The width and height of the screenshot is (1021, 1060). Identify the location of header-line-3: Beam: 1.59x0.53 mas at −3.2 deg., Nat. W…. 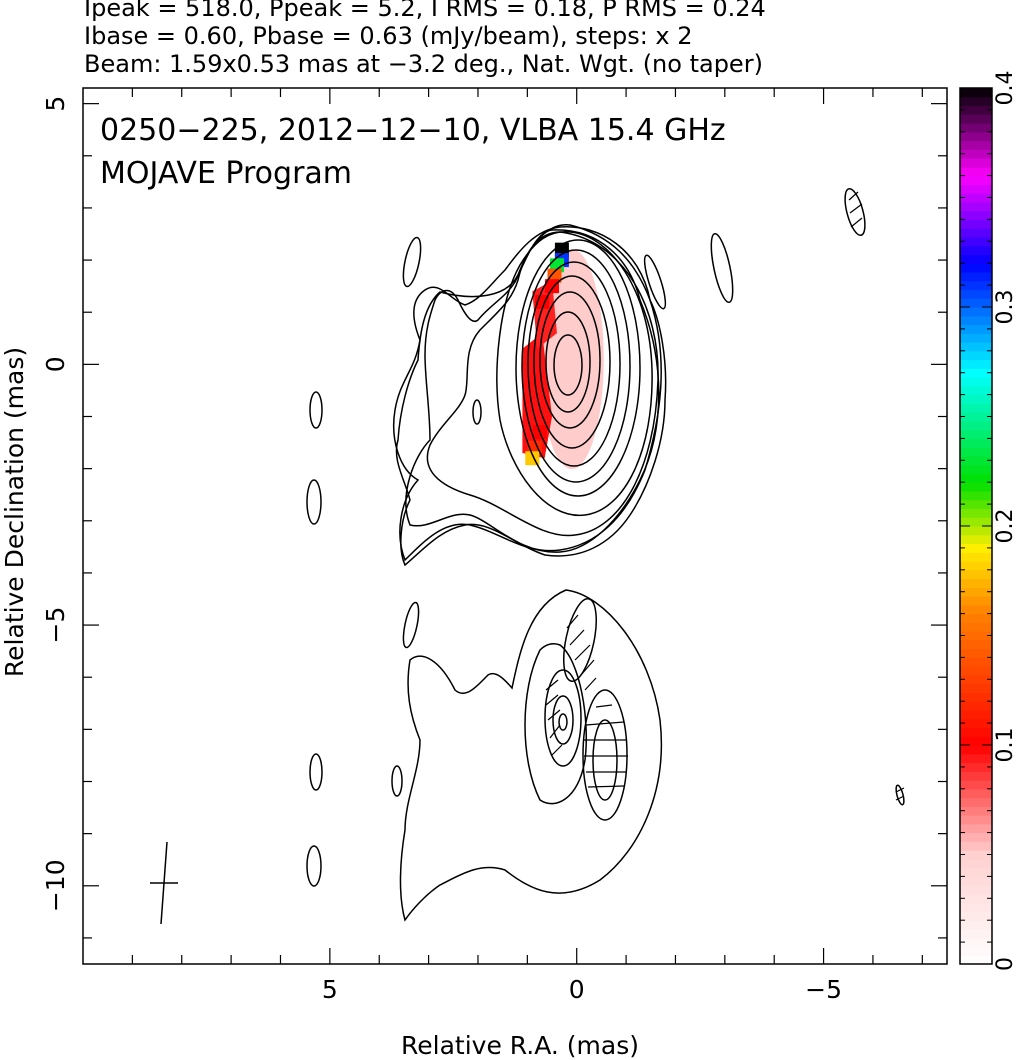
(423, 64).